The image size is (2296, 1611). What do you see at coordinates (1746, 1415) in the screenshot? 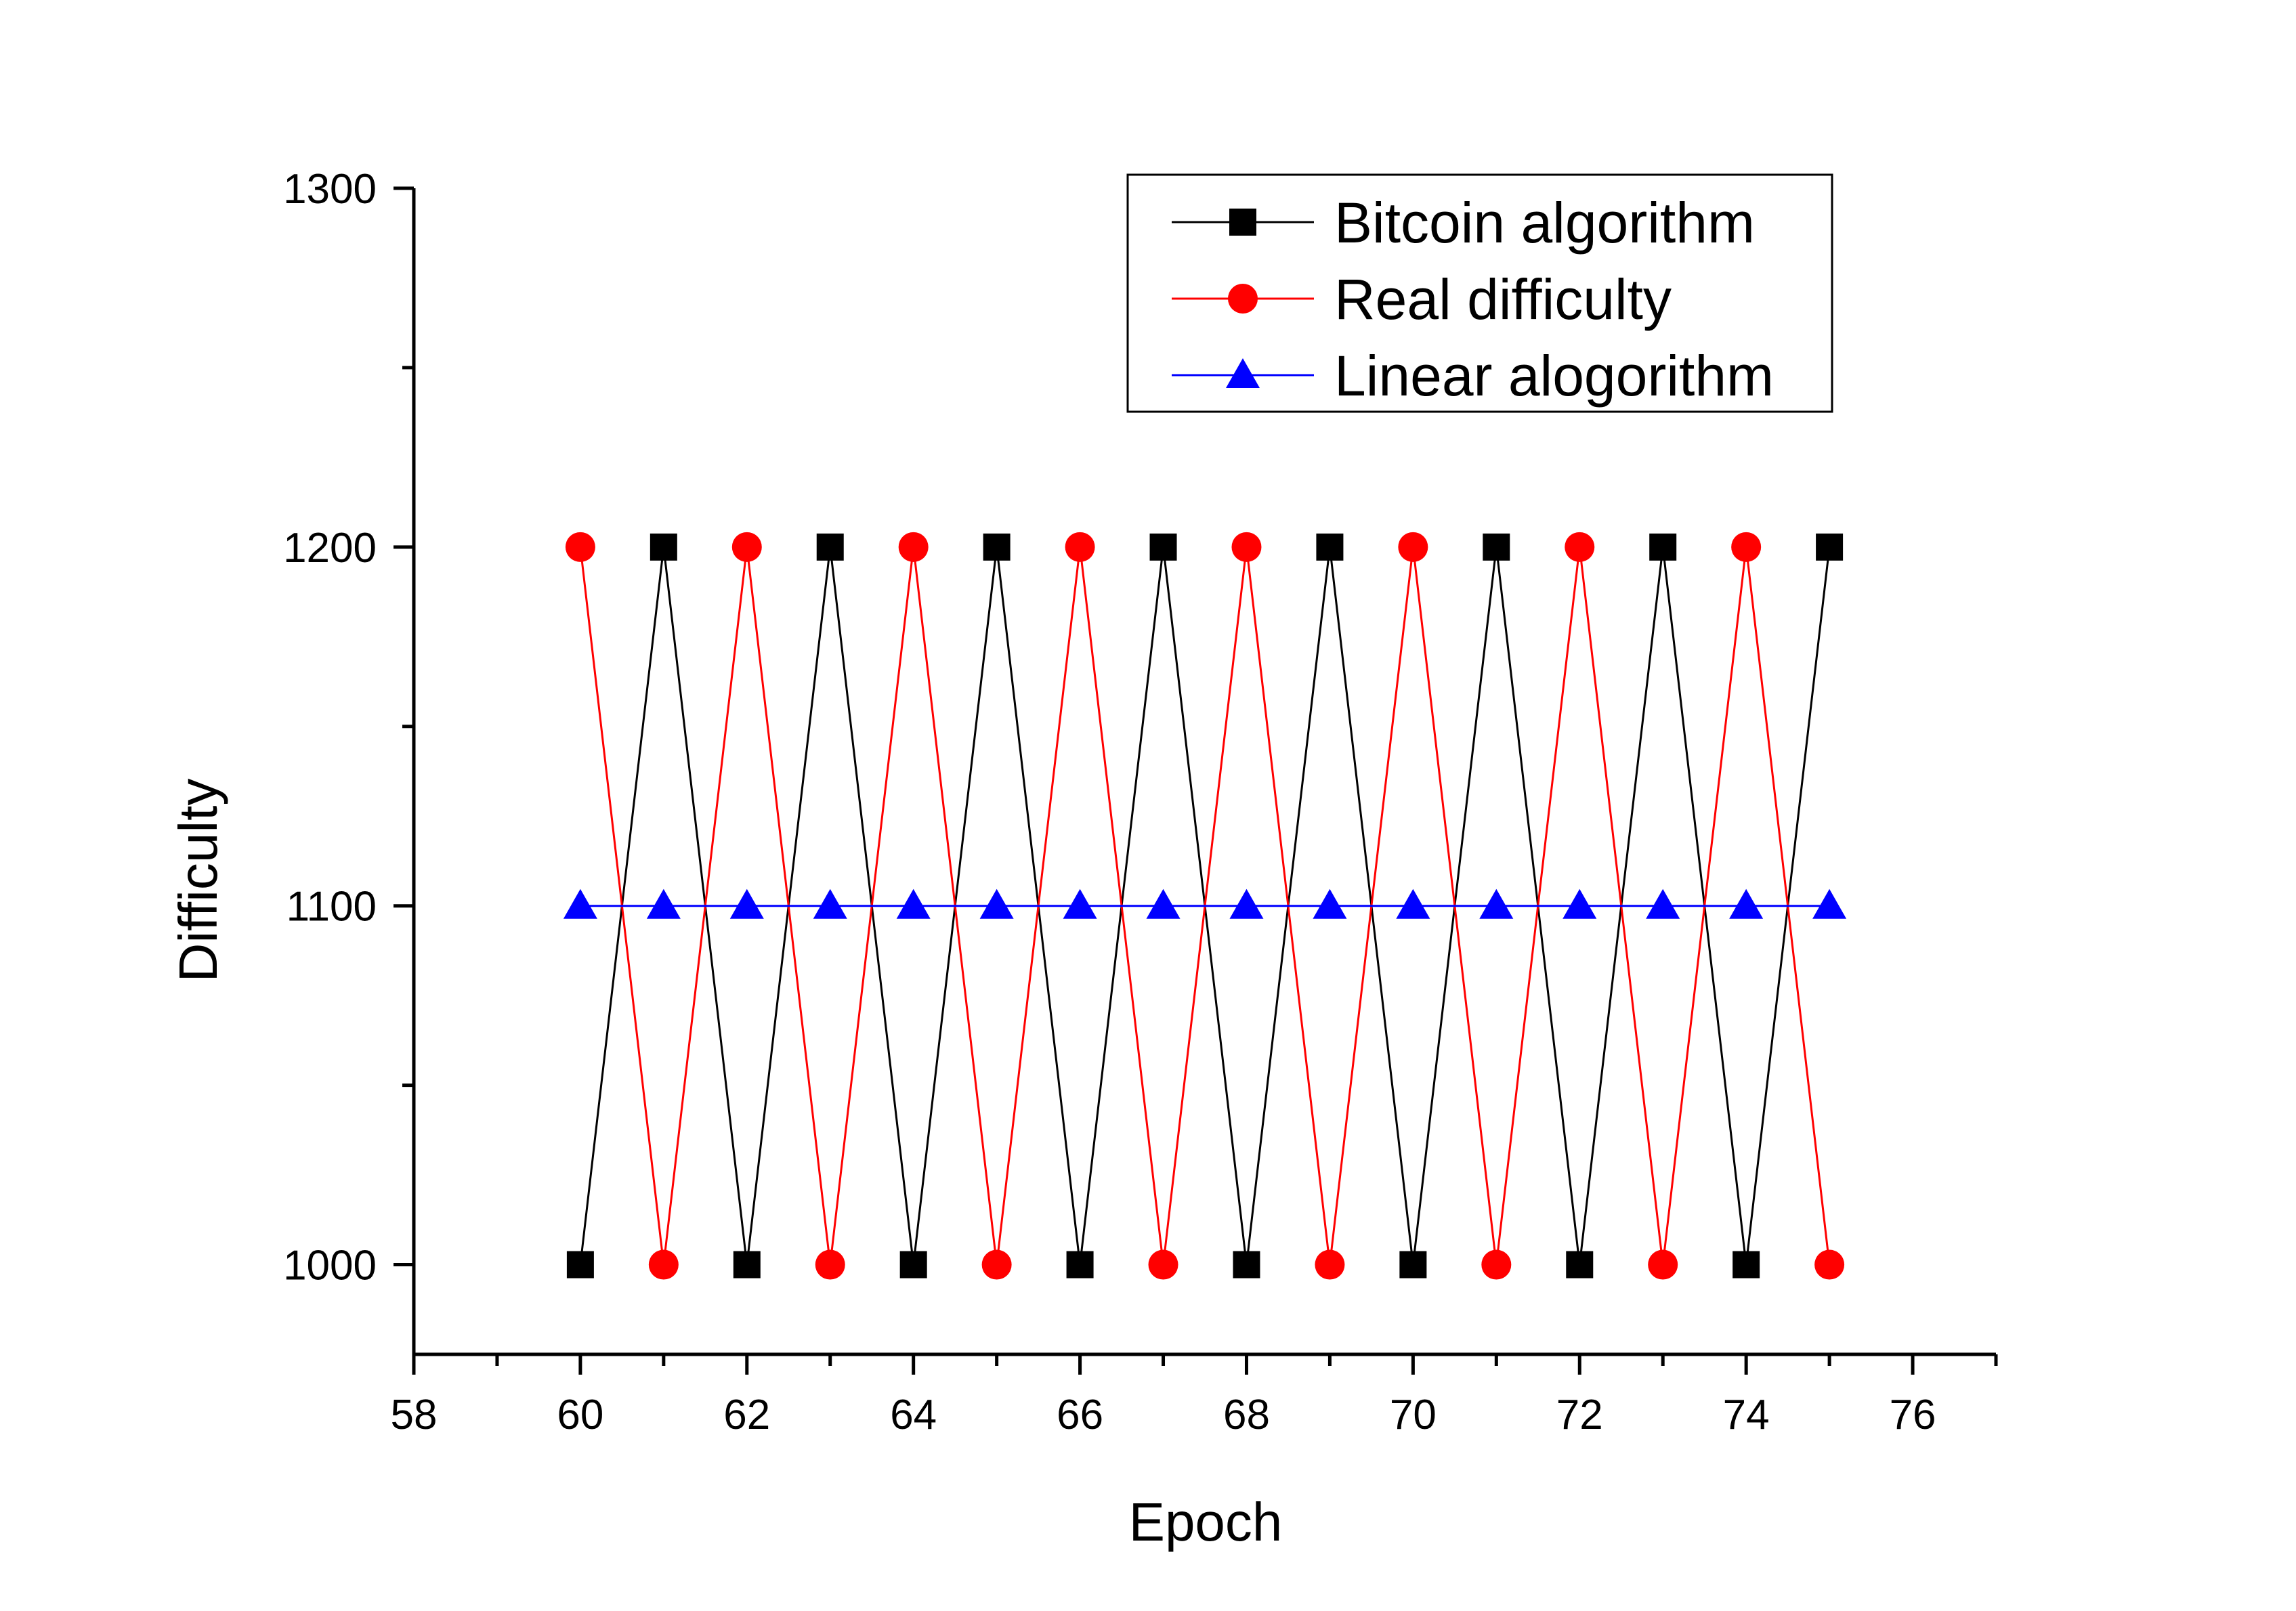
I see `x-tick-label: 74` at bounding box center [1746, 1415].